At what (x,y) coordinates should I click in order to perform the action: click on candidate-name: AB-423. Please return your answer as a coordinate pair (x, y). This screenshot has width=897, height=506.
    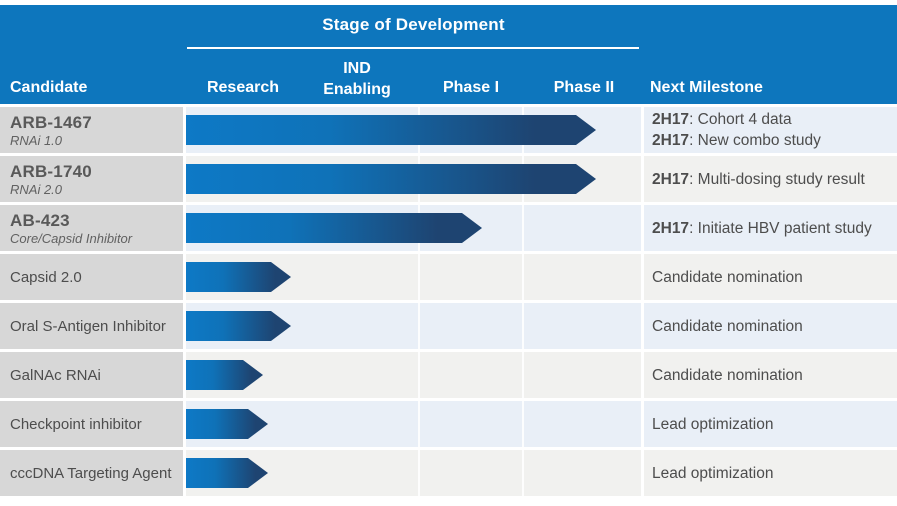
    Looking at the image, I should click on (40, 220).